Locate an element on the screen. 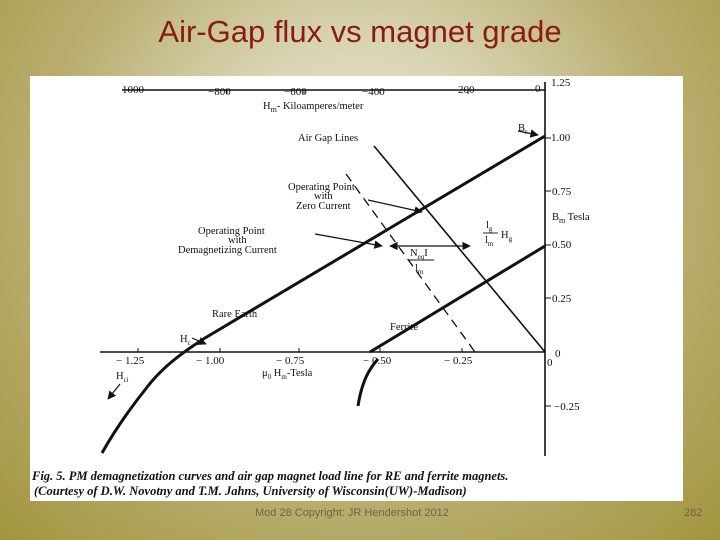 This screenshot has width=720, height=540. right-axis-title: Bm Tesla is located at coordinates (571, 218).